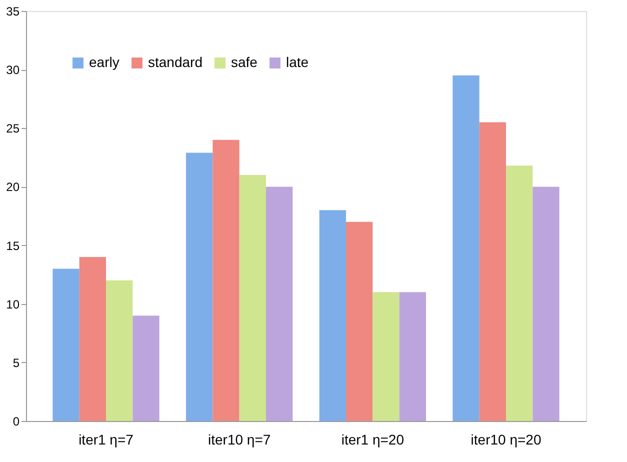  I want to click on y-tick-label: 0, so click(16, 421).